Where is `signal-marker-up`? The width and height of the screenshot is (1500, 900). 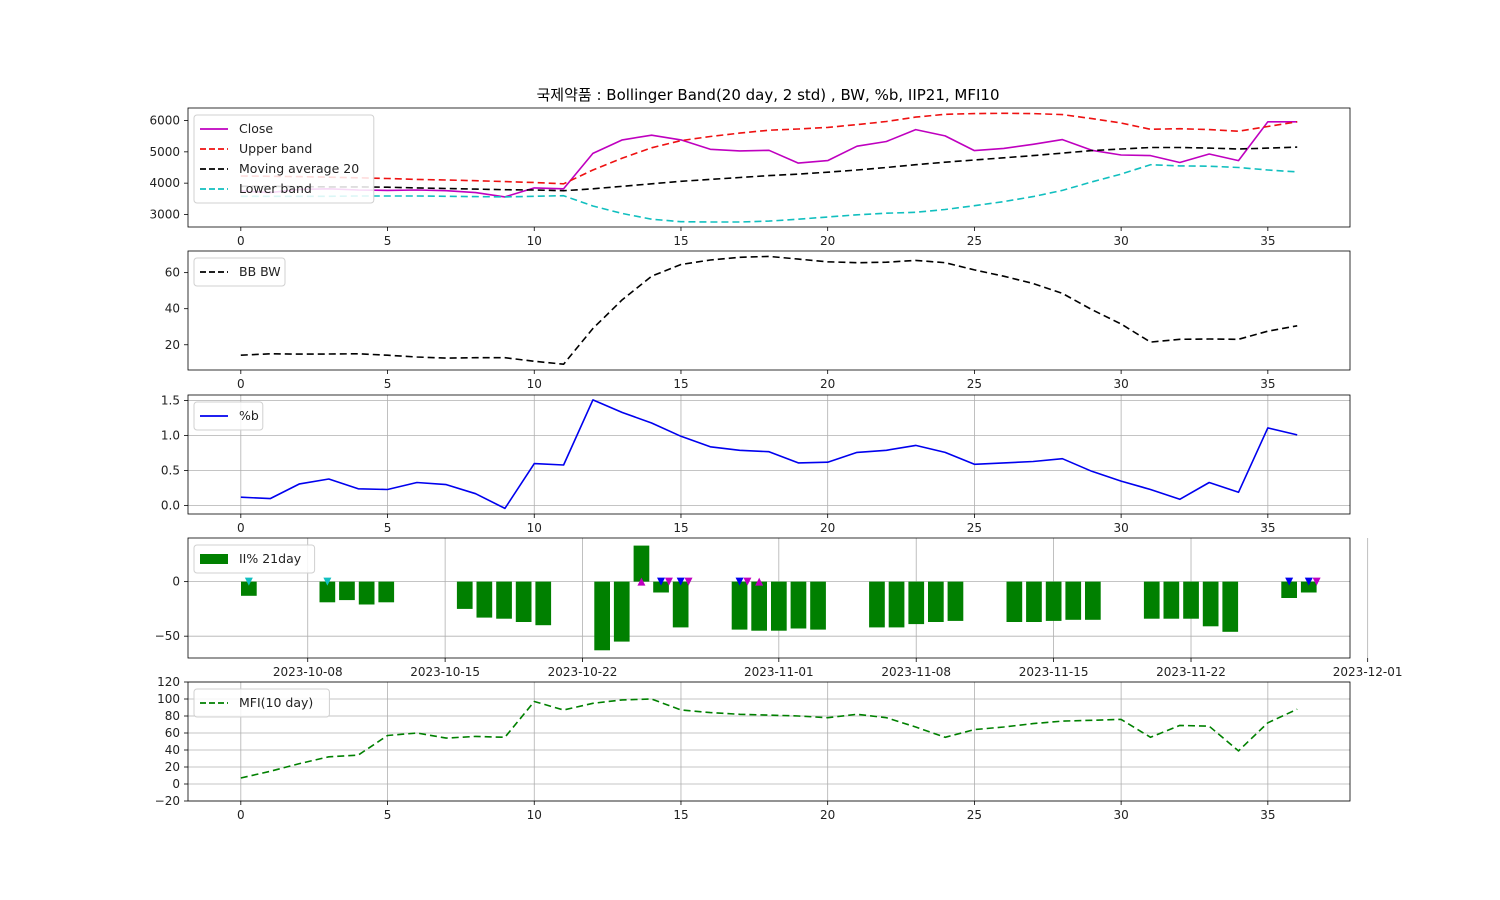
signal-marker-up is located at coordinates (641, 581).